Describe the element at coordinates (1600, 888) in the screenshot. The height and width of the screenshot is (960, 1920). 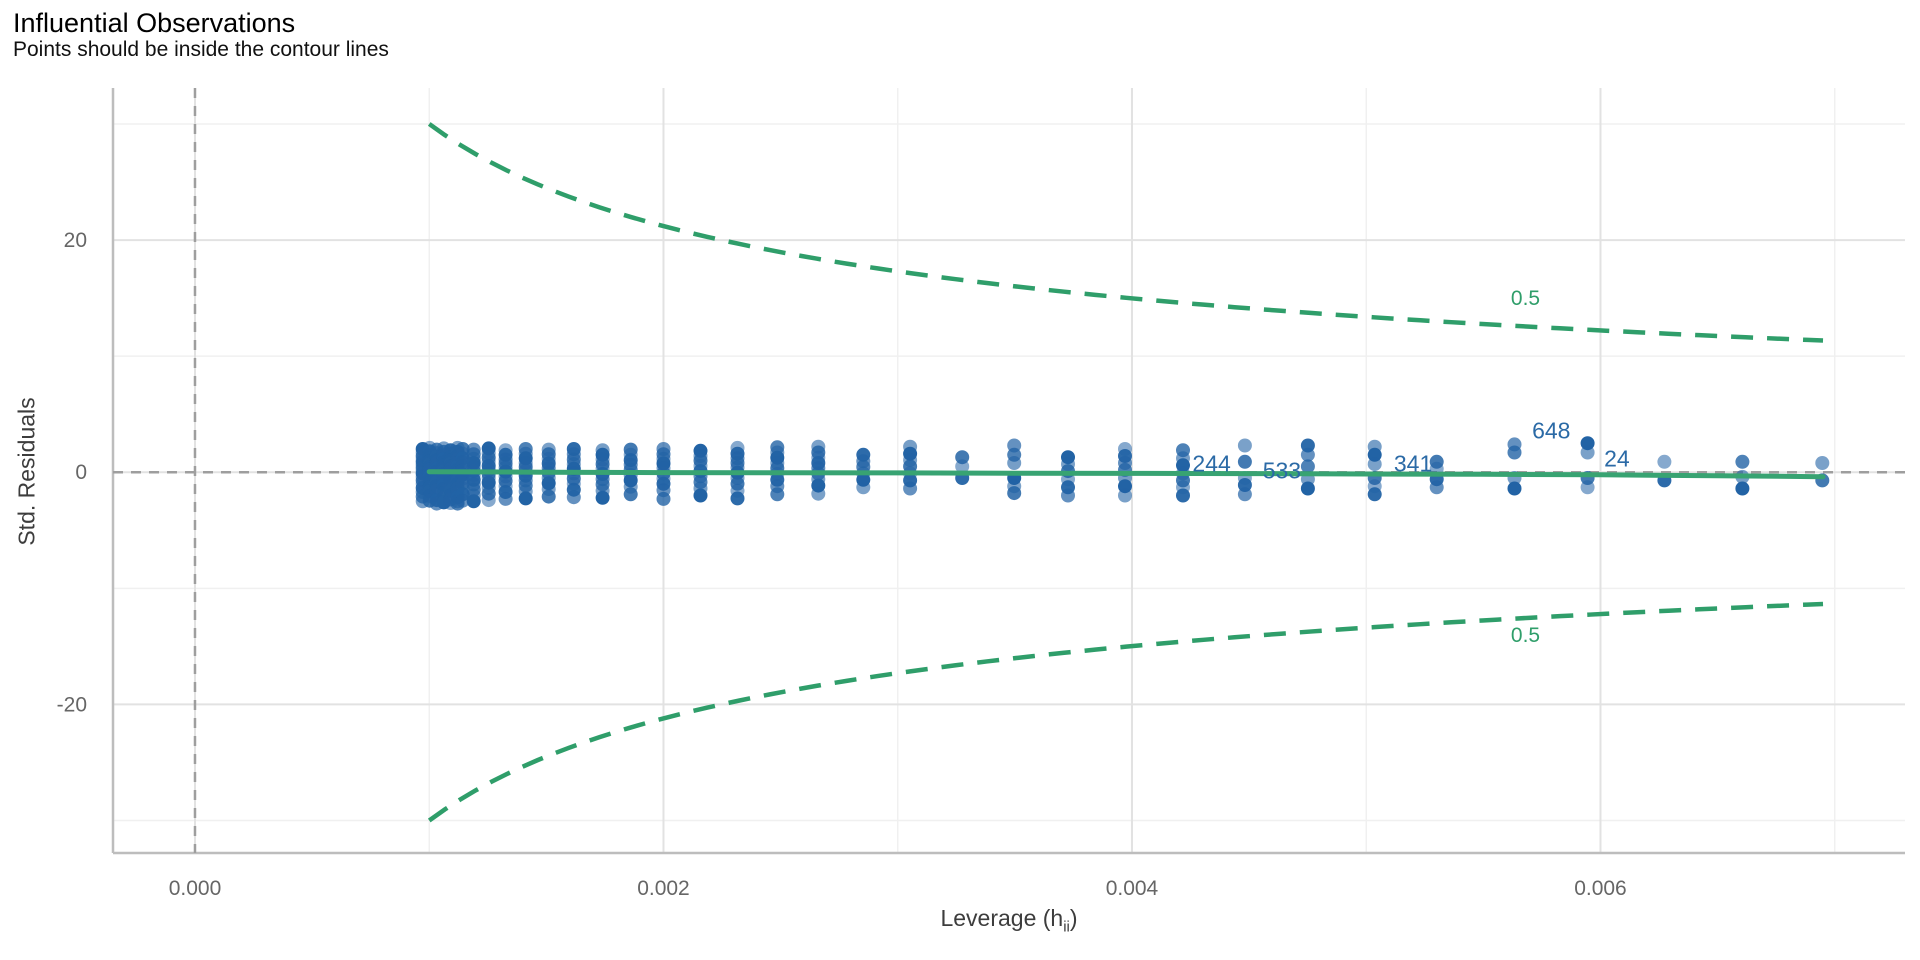
I see `x-tick-label: 0.006` at that location.